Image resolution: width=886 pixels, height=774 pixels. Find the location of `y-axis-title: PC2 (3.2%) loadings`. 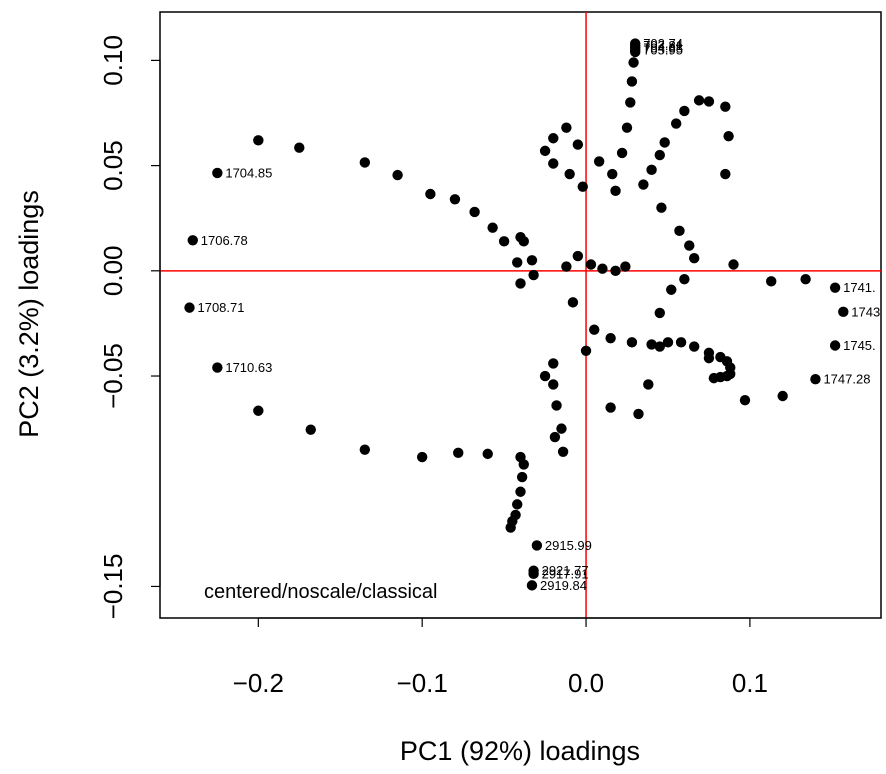

y-axis-title: PC2 (3.2%) loadings is located at coordinates (29, 314).